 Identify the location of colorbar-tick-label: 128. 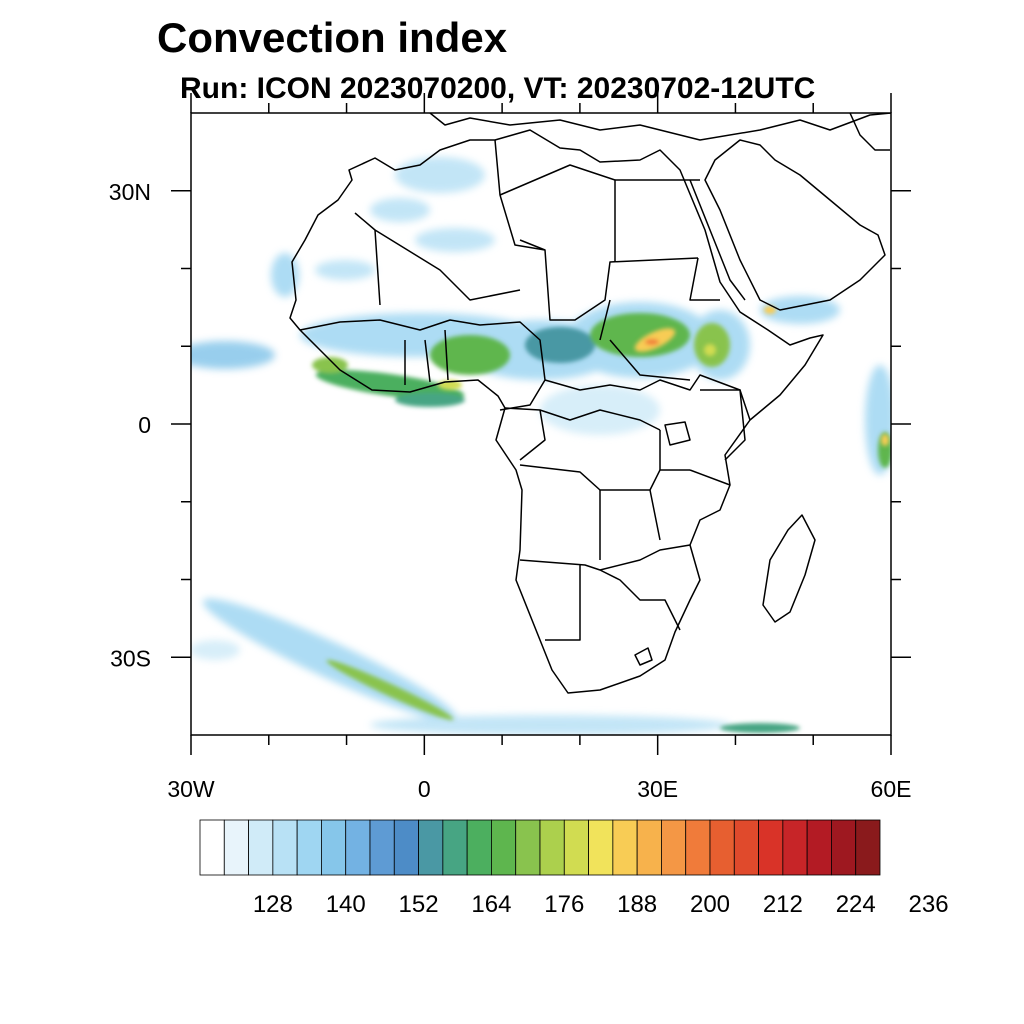
(273, 904).